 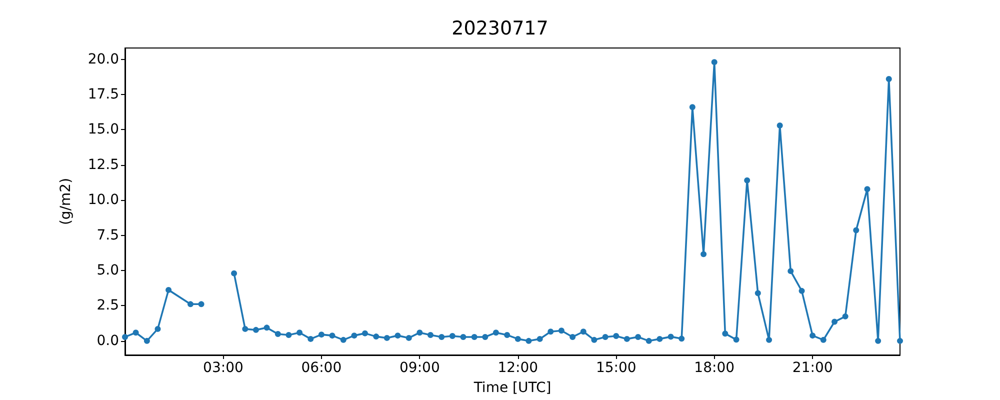 What do you see at coordinates (500, 29) in the screenshot?
I see `chart-title: 20230717` at bounding box center [500, 29].